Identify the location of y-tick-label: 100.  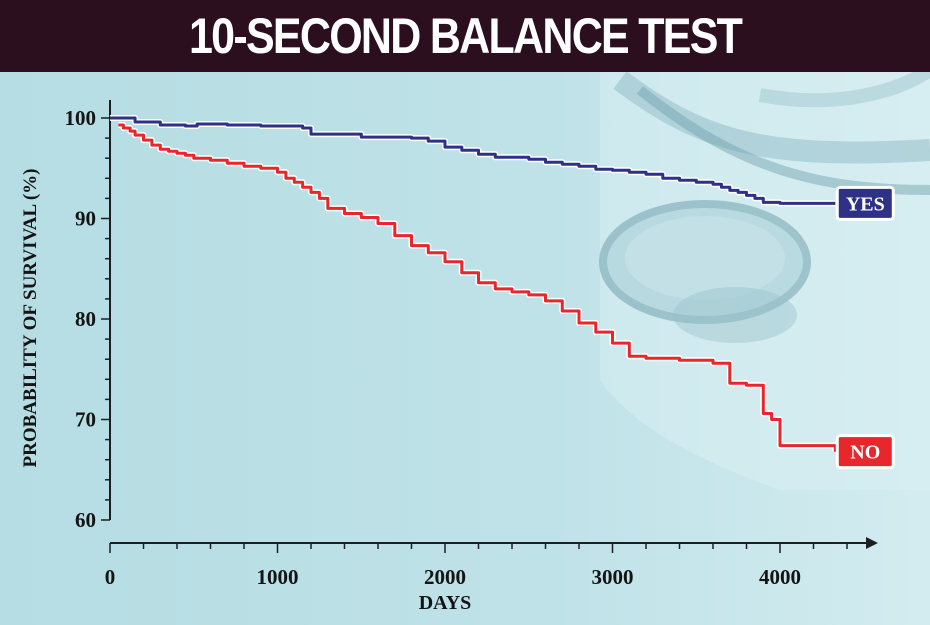
(81, 118).